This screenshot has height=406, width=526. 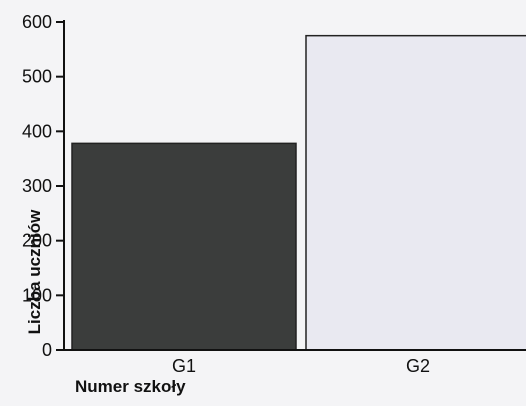 What do you see at coordinates (37, 241) in the screenshot?
I see `y-tick-label: 200` at bounding box center [37, 241].